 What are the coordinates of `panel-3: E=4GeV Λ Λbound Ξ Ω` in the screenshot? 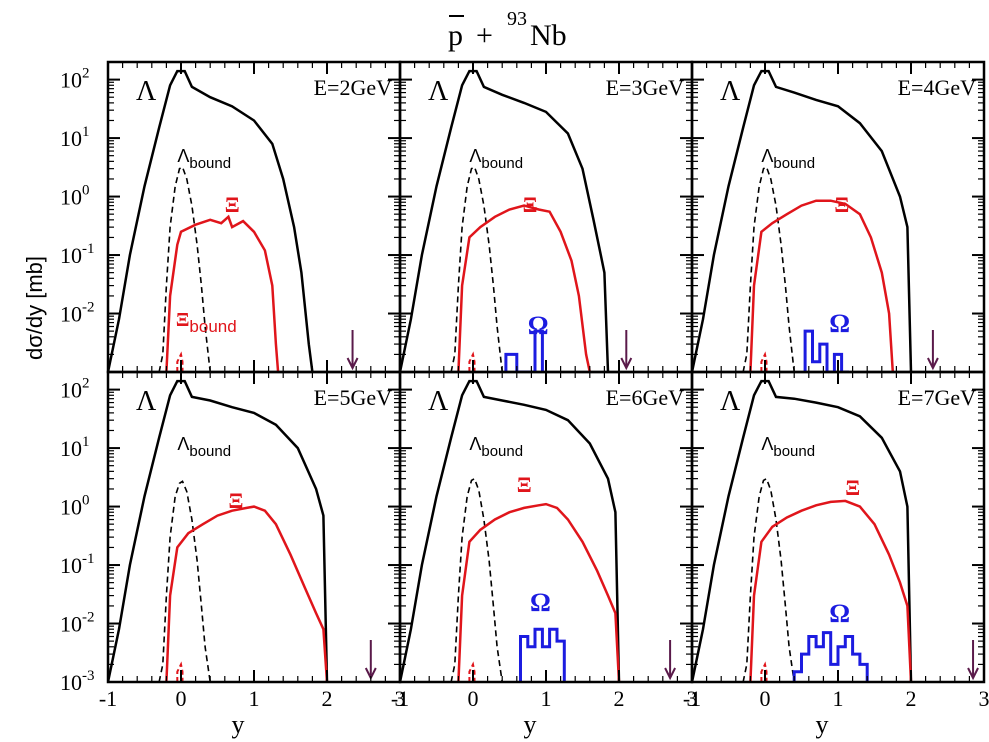 It's located at (838, 217).